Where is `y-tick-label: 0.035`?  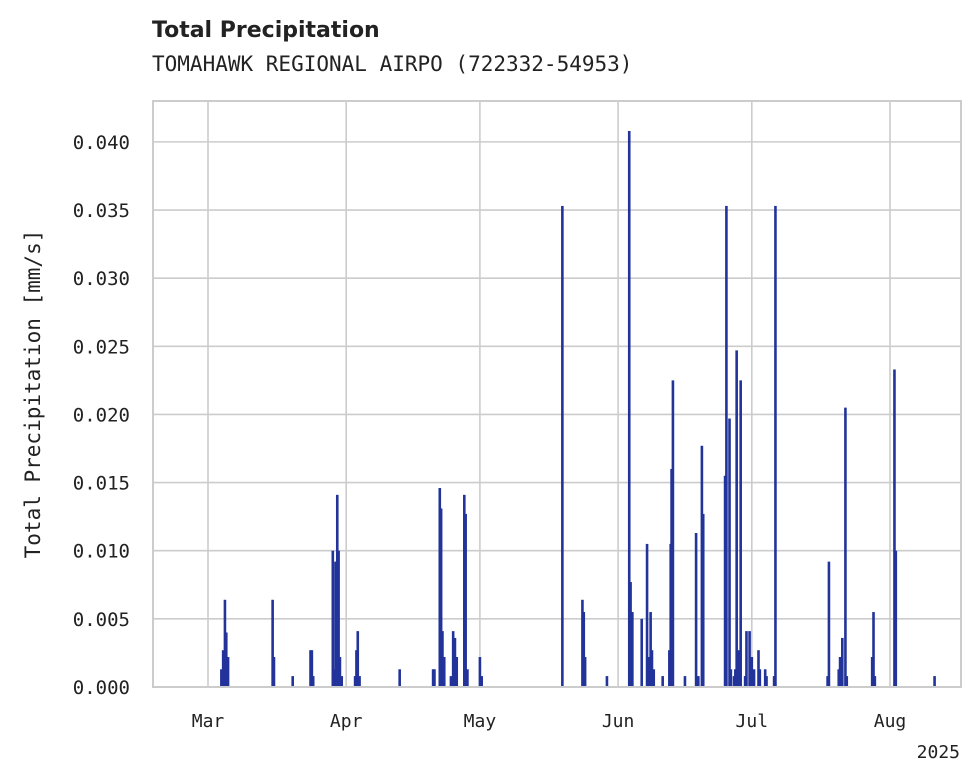 y-tick-label: 0.035 is located at coordinates (101, 211).